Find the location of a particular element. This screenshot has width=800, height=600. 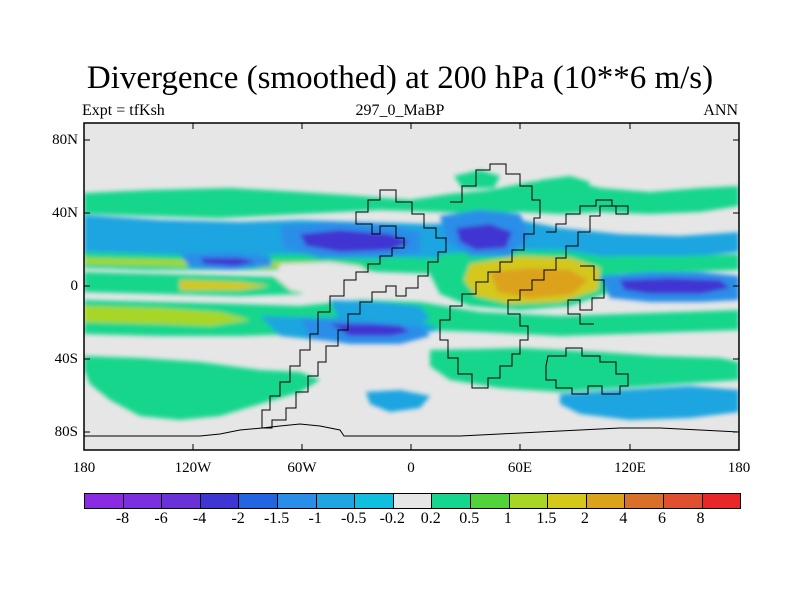

contour-green-south-band-east is located at coordinates (584, 370).